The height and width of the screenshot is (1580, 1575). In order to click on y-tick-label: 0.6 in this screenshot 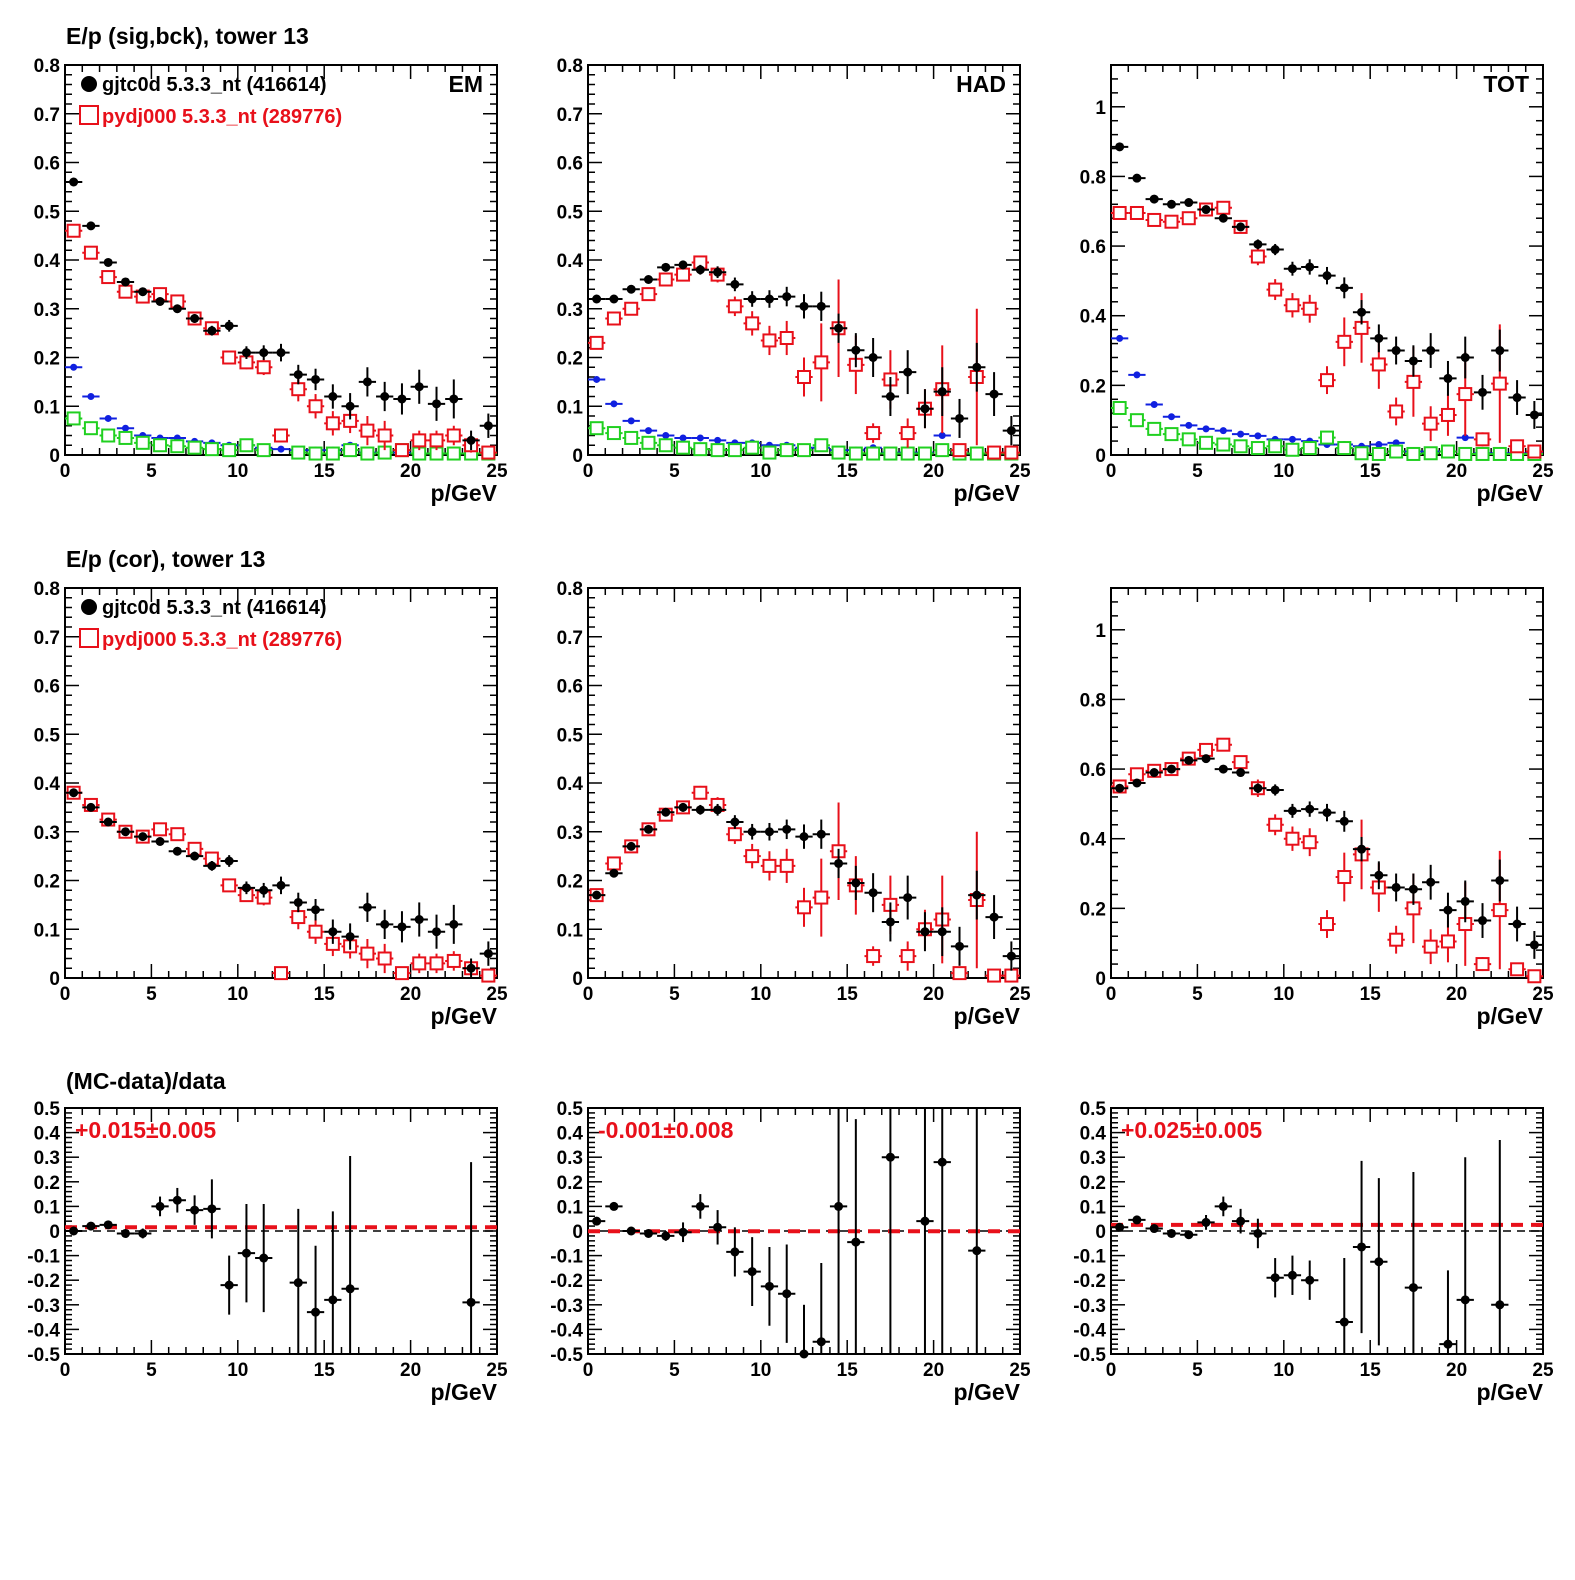, I will do `click(570, 687)`.